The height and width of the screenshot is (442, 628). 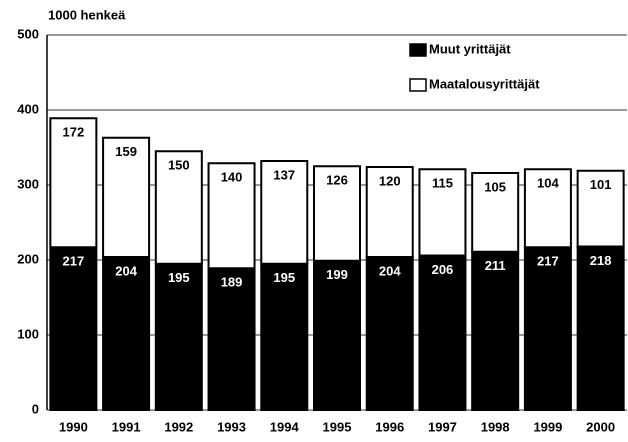 What do you see at coordinates (28, 333) in the screenshot?
I see `y-tick-label: 100` at bounding box center [28, 333].